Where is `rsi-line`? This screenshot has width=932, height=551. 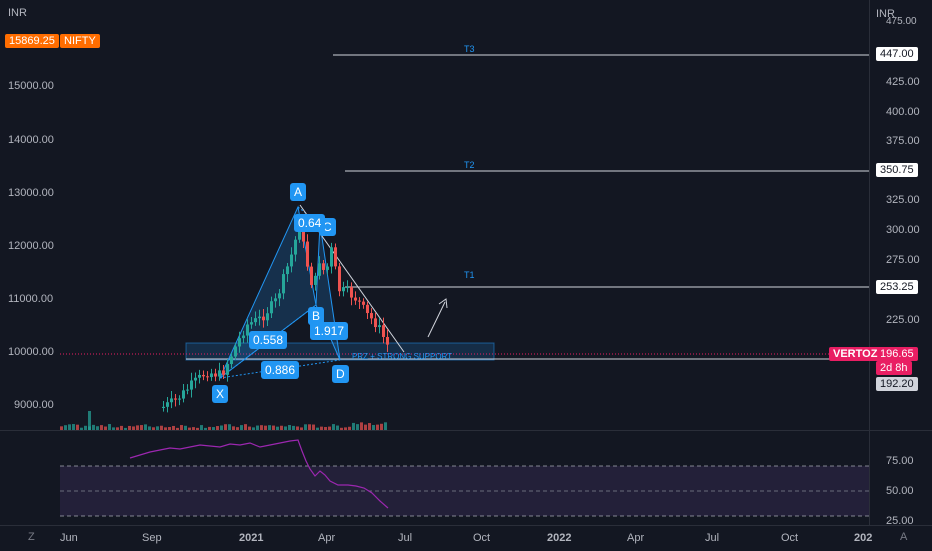
rsi-line is located at coordinates (259, 474).